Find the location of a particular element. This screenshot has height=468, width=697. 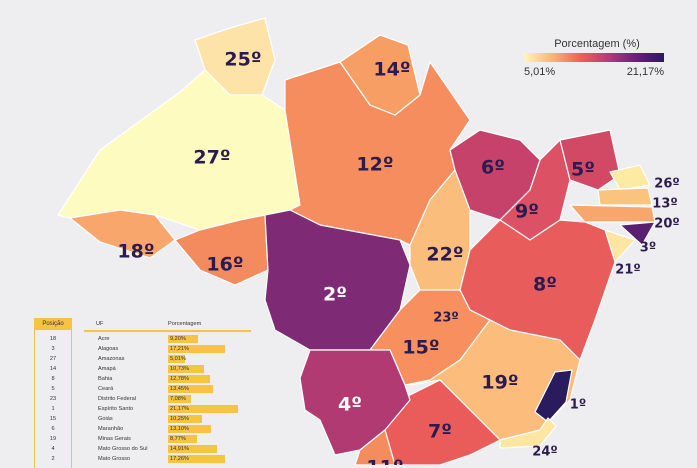

table-row: 18 Acre 9,20% is located at coordinates (145, 340).